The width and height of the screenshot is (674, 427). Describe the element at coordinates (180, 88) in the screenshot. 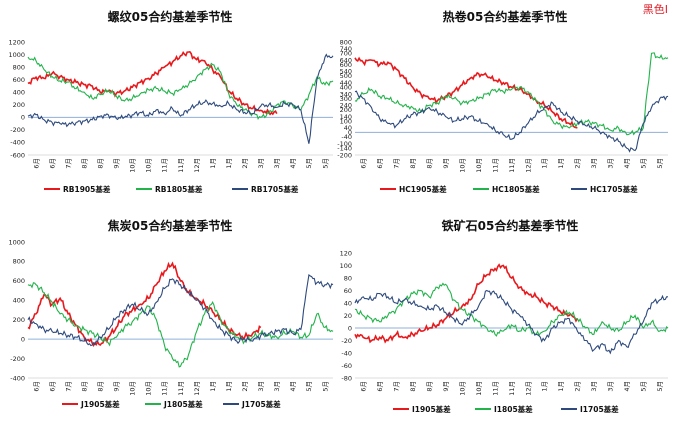

I see `series-line-RB1805基差` at that location.